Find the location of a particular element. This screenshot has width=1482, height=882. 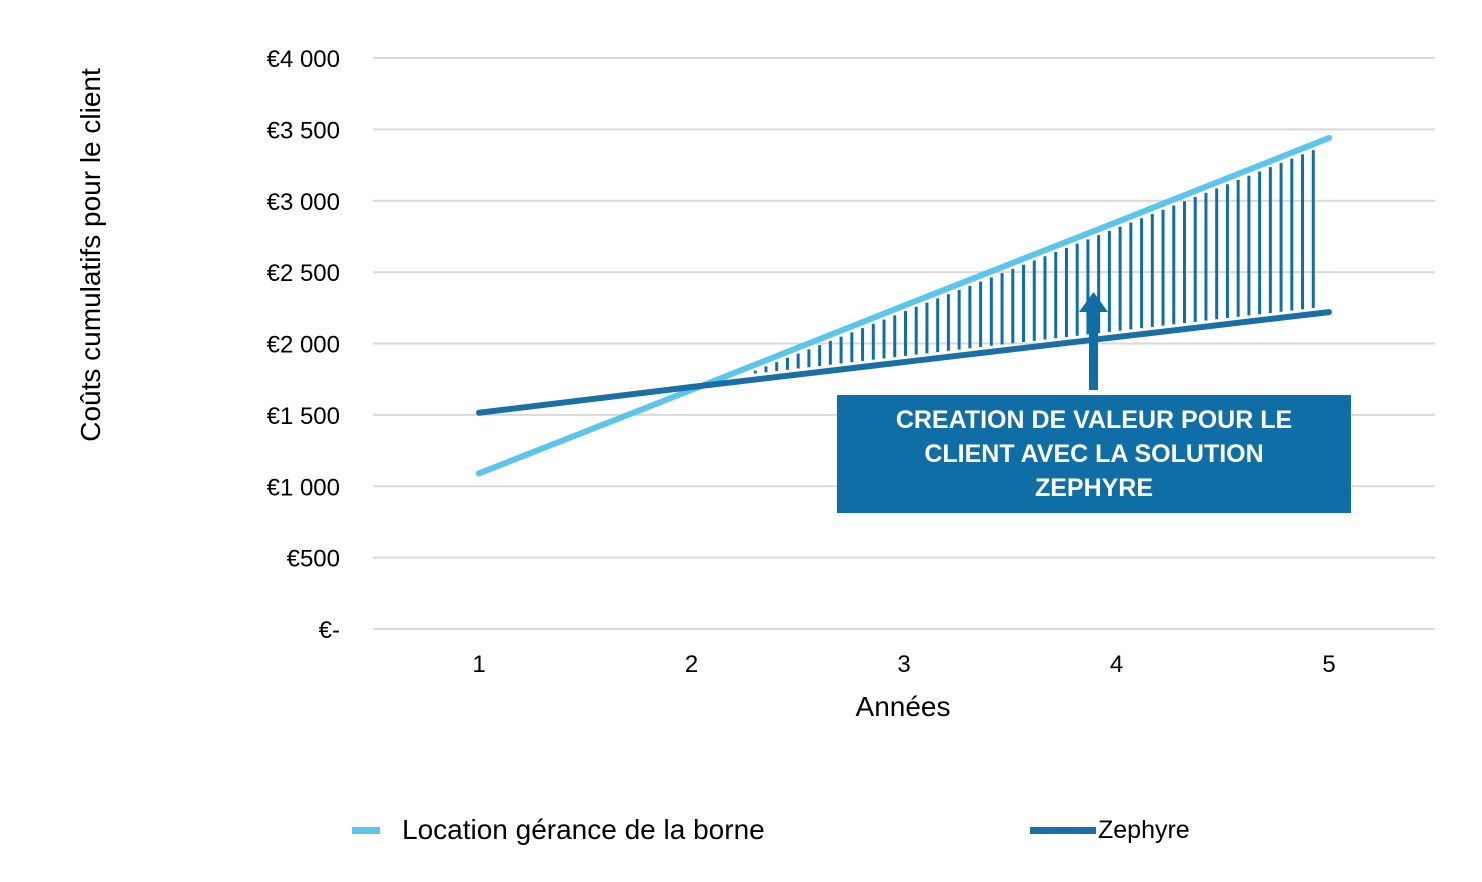

y-tick-label: €2 000 is located at coordinates (303, 345).